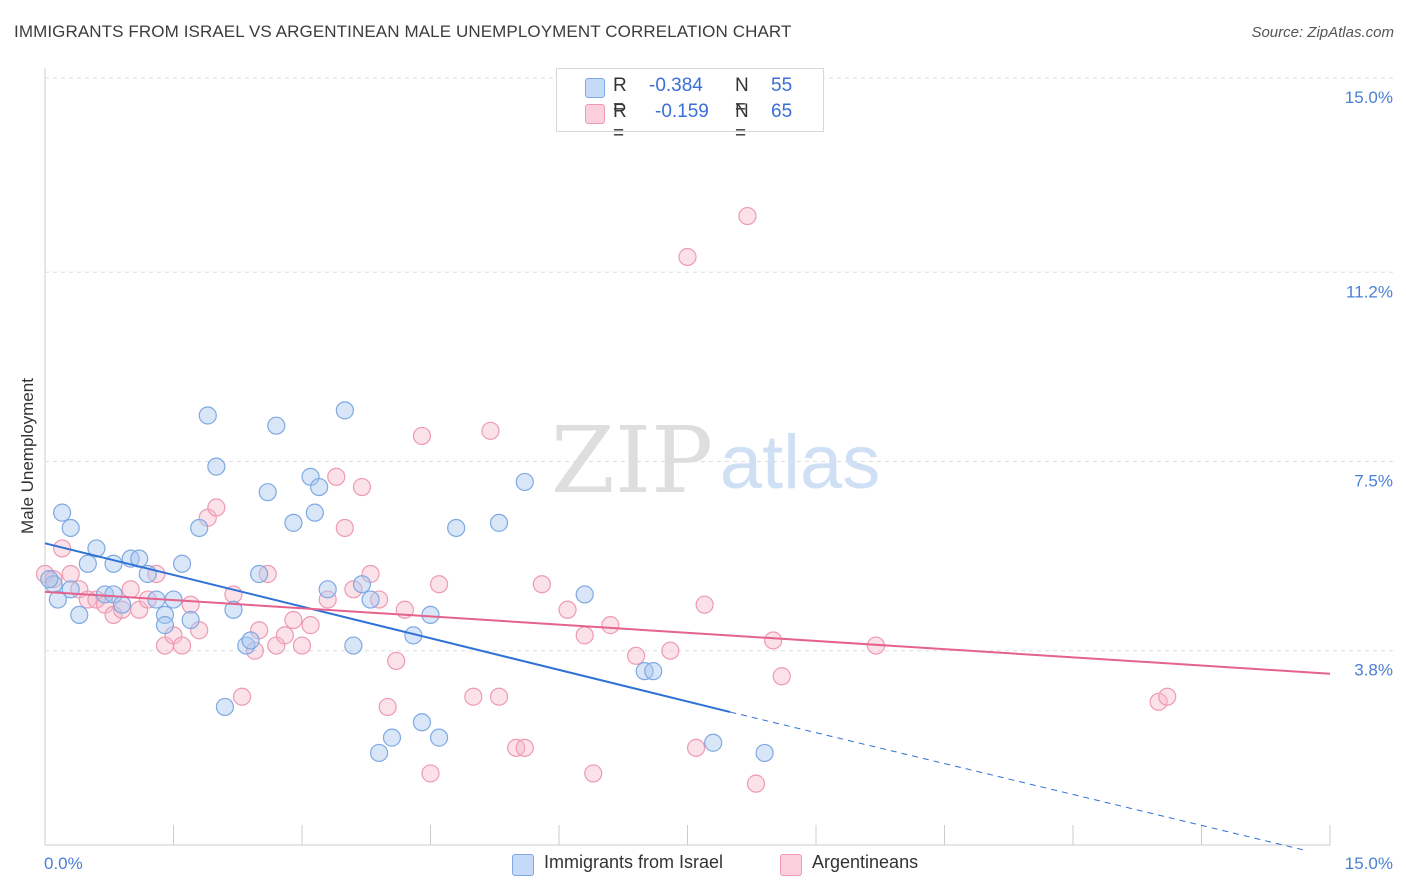 The height and width of the screenshot is (892, 1406). Describe the element at coordinates (1369, 863) in the screenshot. I see `x-tick-label-max: 15.0%` at that location.